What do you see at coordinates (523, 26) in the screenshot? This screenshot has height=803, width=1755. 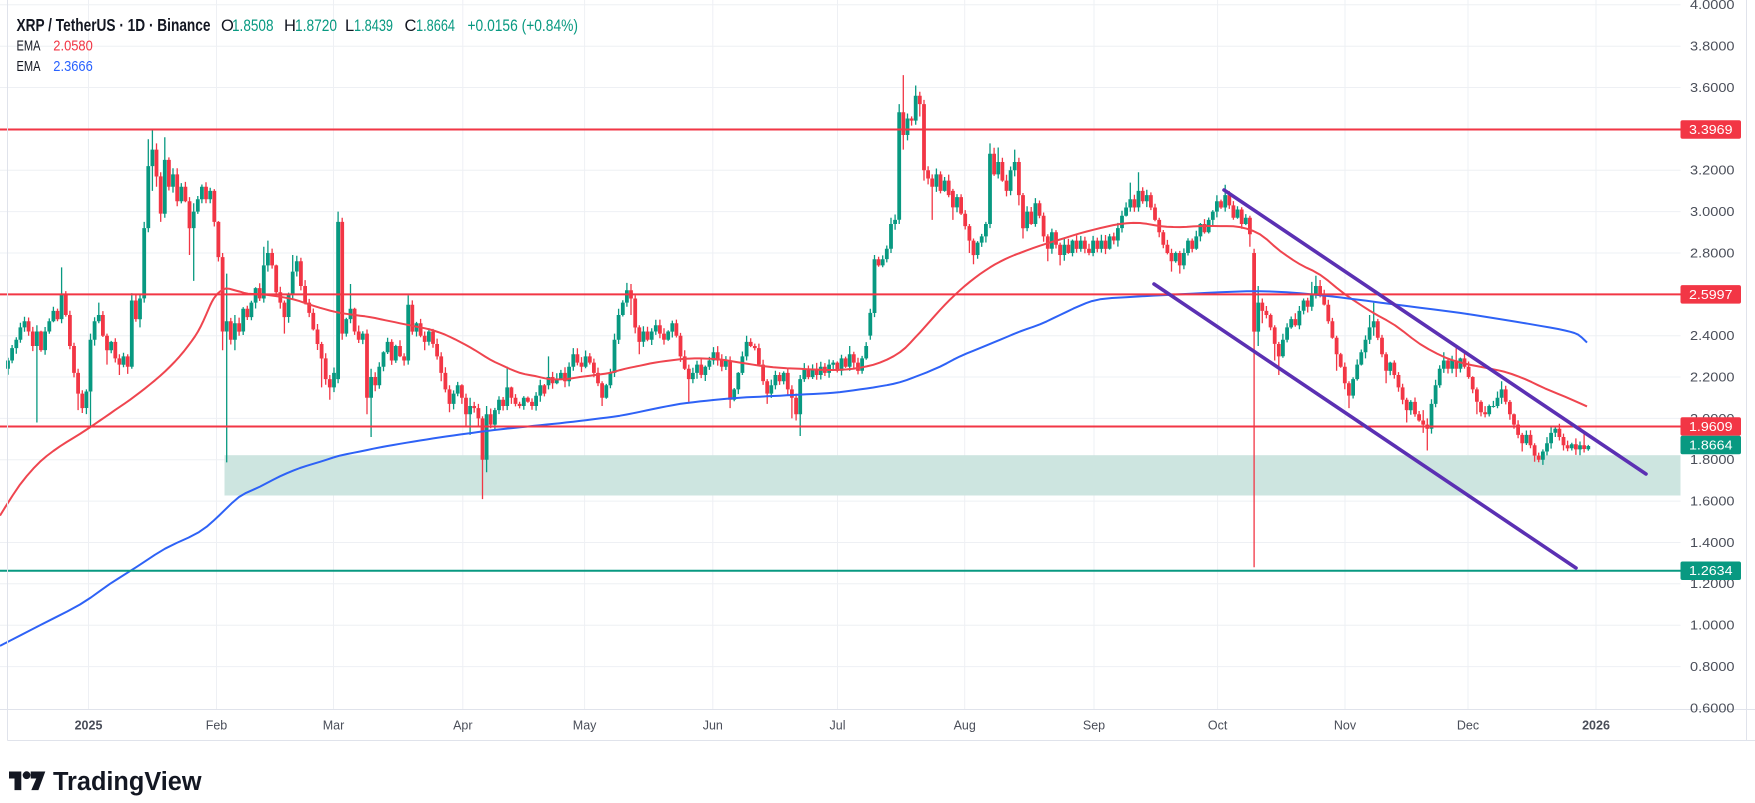 I see `svg-text: +0.0156 (+0.84%)` at bounding box center [523, 26].